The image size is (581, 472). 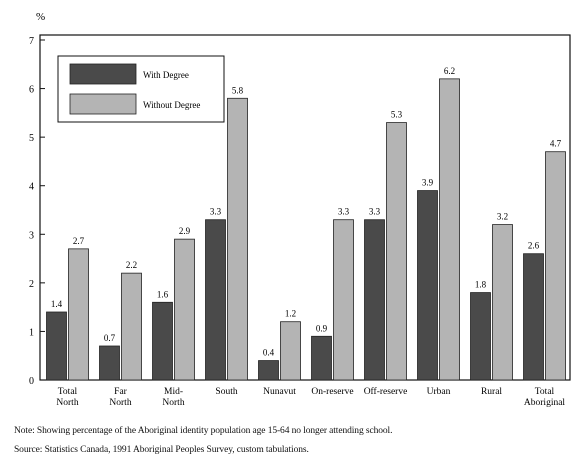 I want to click on bar-value-label: 2.2, so click(x=131, y=265).